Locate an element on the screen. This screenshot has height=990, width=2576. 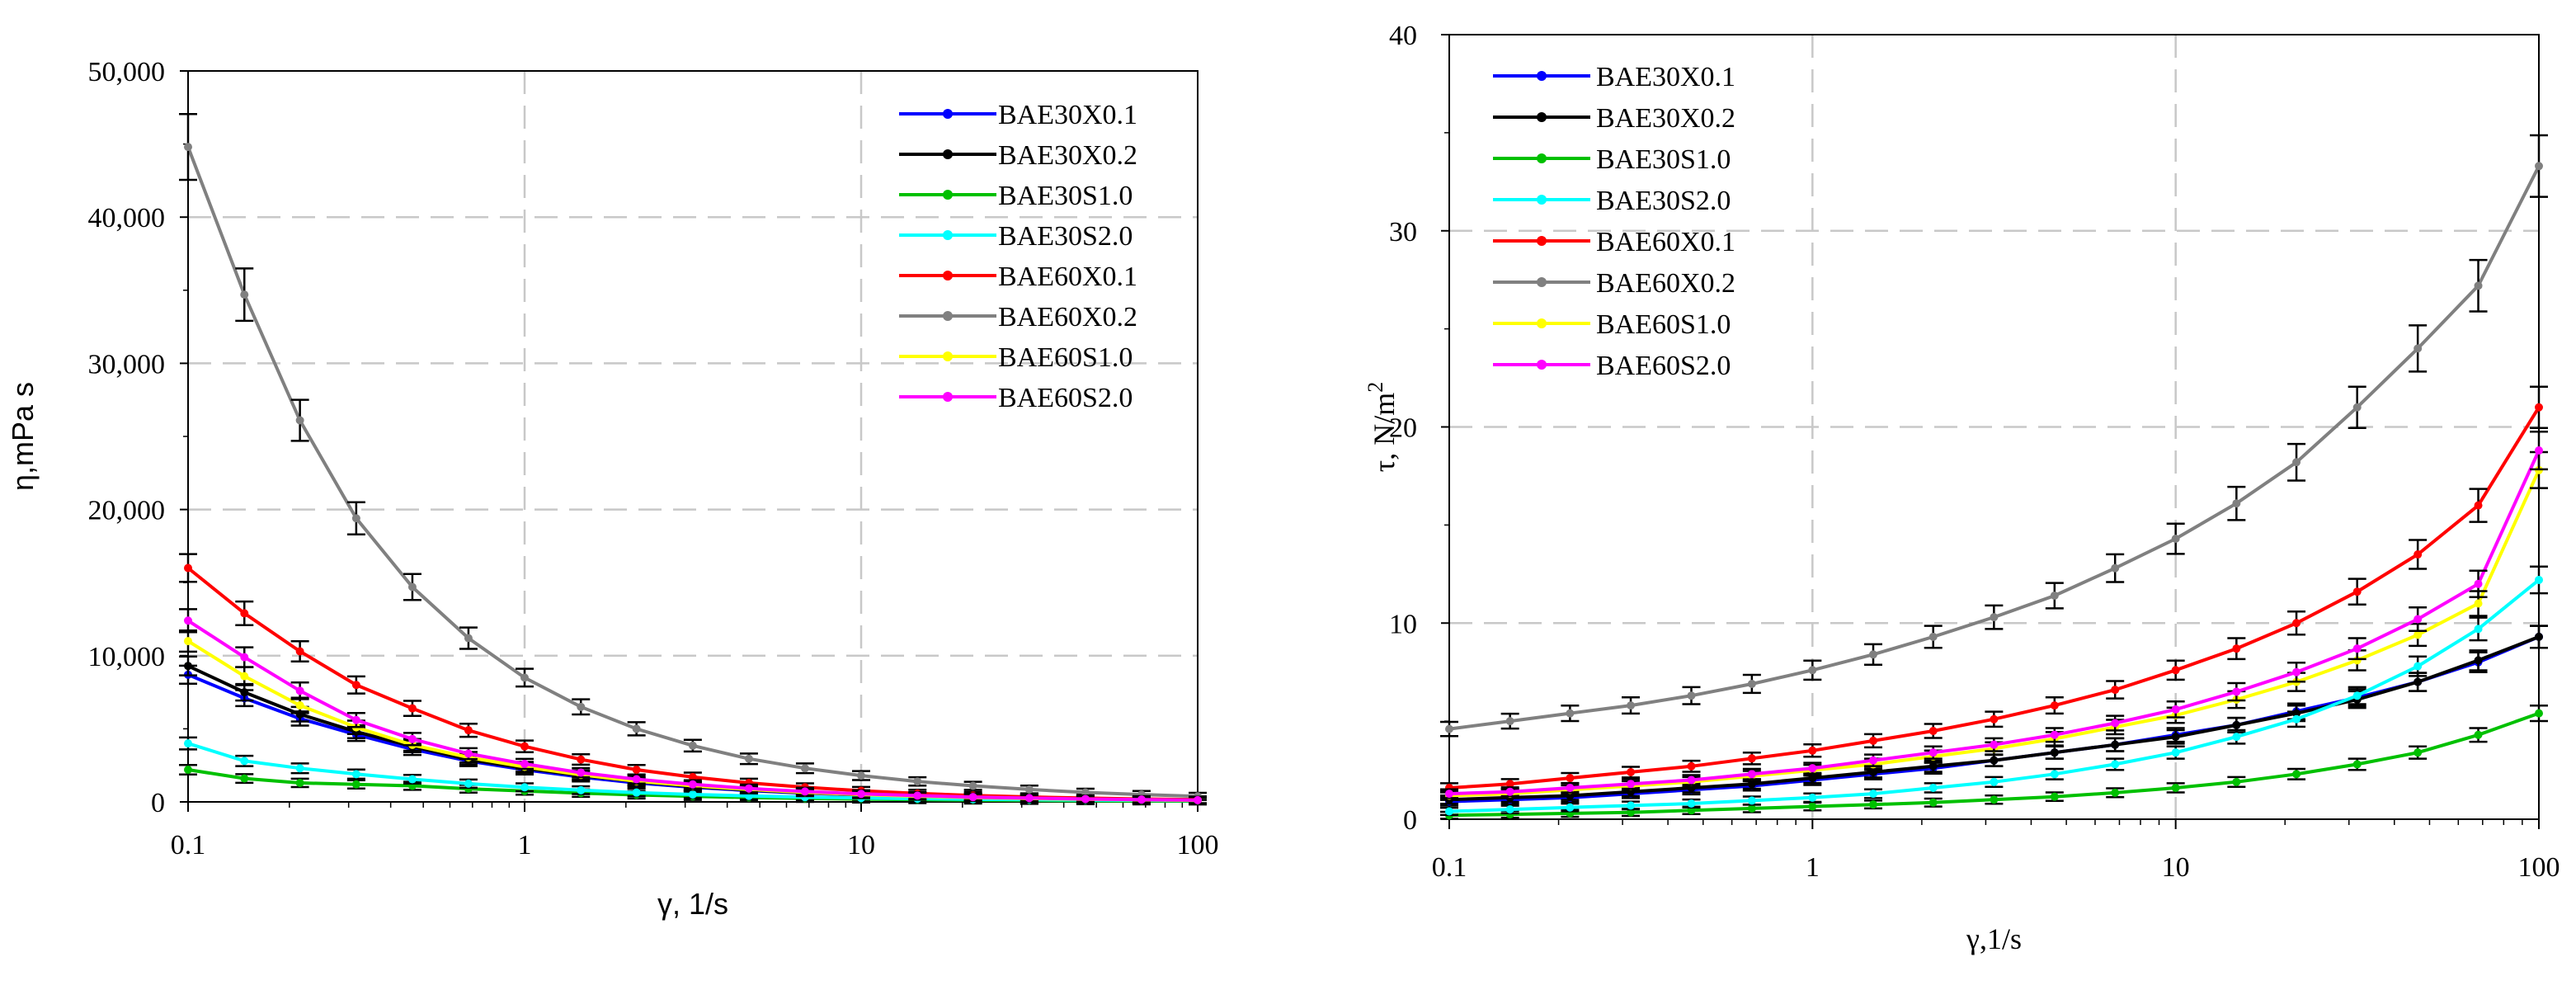
y-axis-label-text: η,mPa s is located at coordinates (23, 436).